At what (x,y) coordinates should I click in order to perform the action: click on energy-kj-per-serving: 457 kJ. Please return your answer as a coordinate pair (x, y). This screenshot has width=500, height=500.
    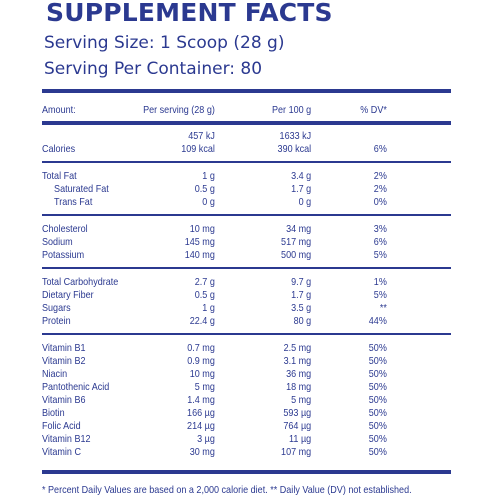
    Looking at the image, I should click on (201, 136).